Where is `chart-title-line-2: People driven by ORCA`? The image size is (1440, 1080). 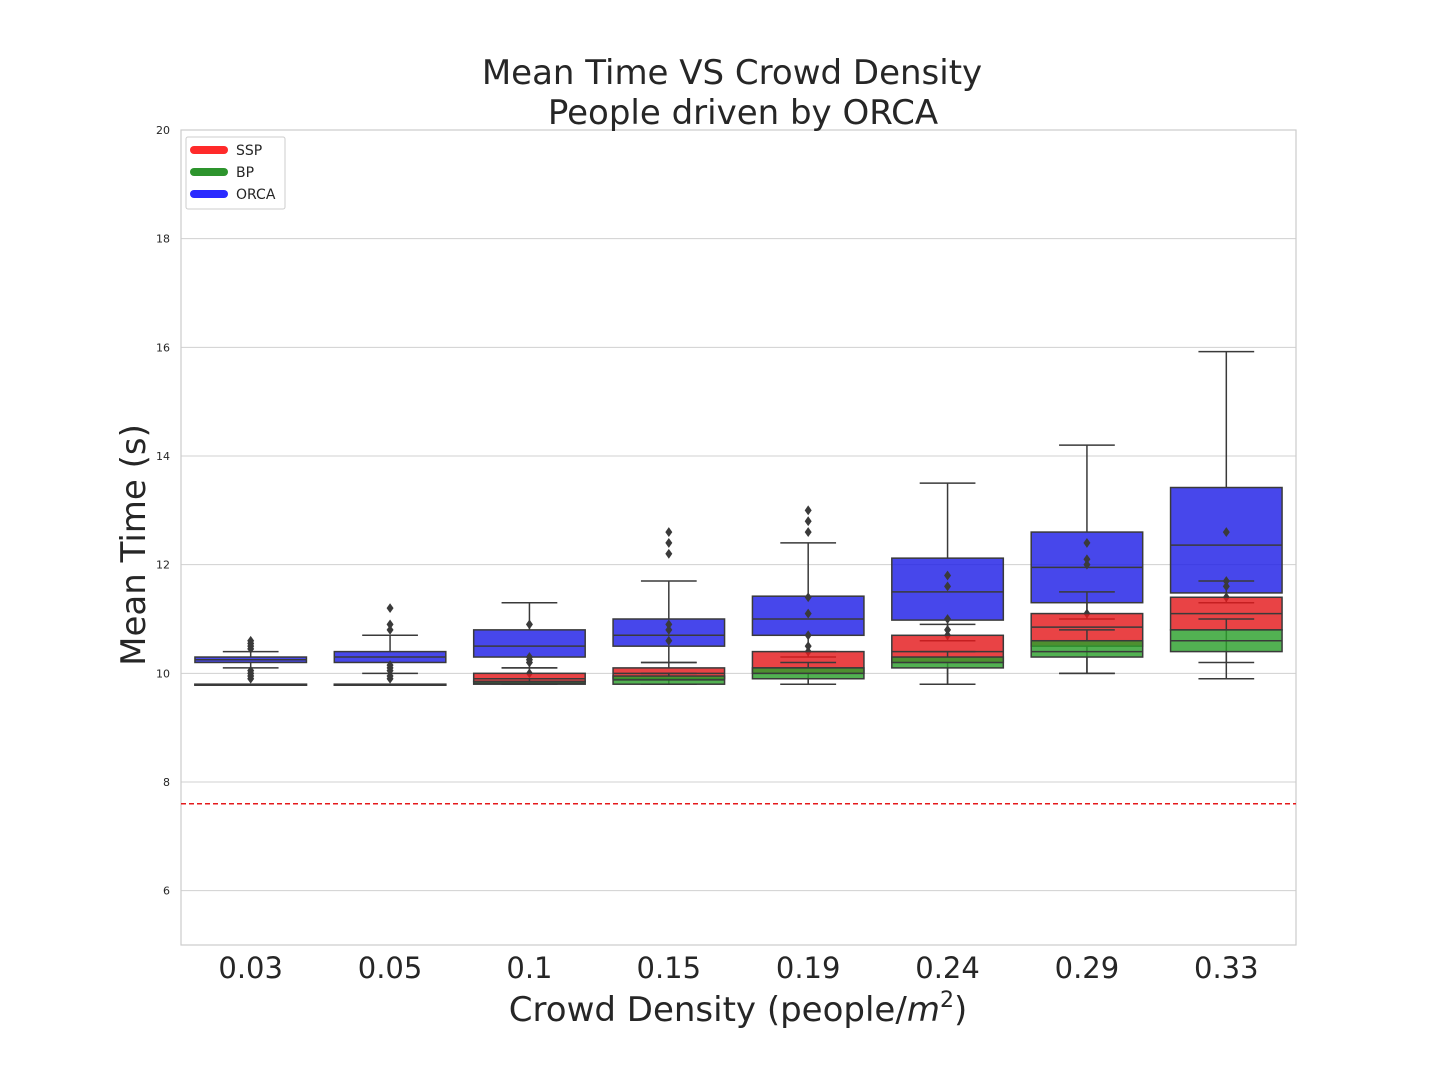
chart-title-line-2: People driven by ORCA is located at coordinates (743, 113).